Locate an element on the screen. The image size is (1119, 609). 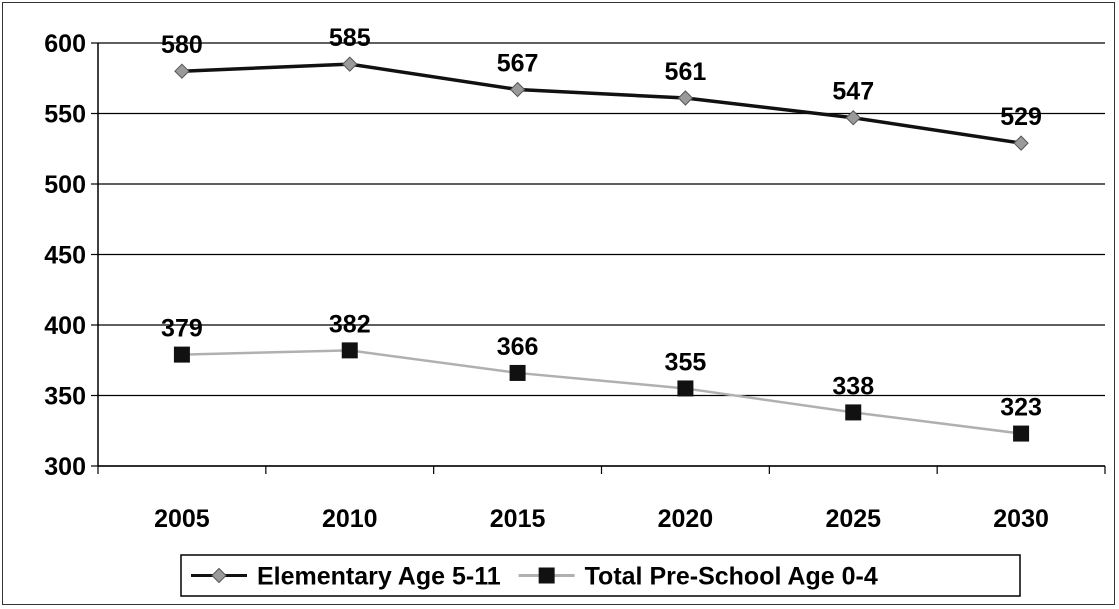
data-label: 355 is located at coordinates (686, 362).